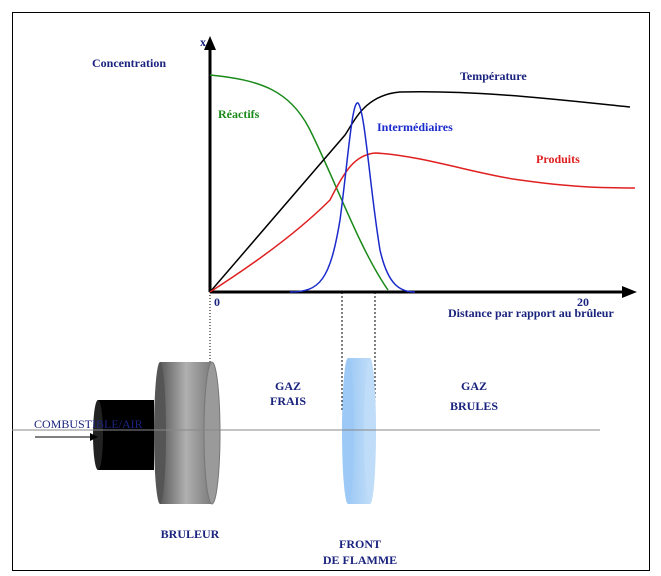  Describe the element at coordinates (88, 424) in the screenshot. I see `inlet-label: COMBUSTIBLE/AIR` at that location.